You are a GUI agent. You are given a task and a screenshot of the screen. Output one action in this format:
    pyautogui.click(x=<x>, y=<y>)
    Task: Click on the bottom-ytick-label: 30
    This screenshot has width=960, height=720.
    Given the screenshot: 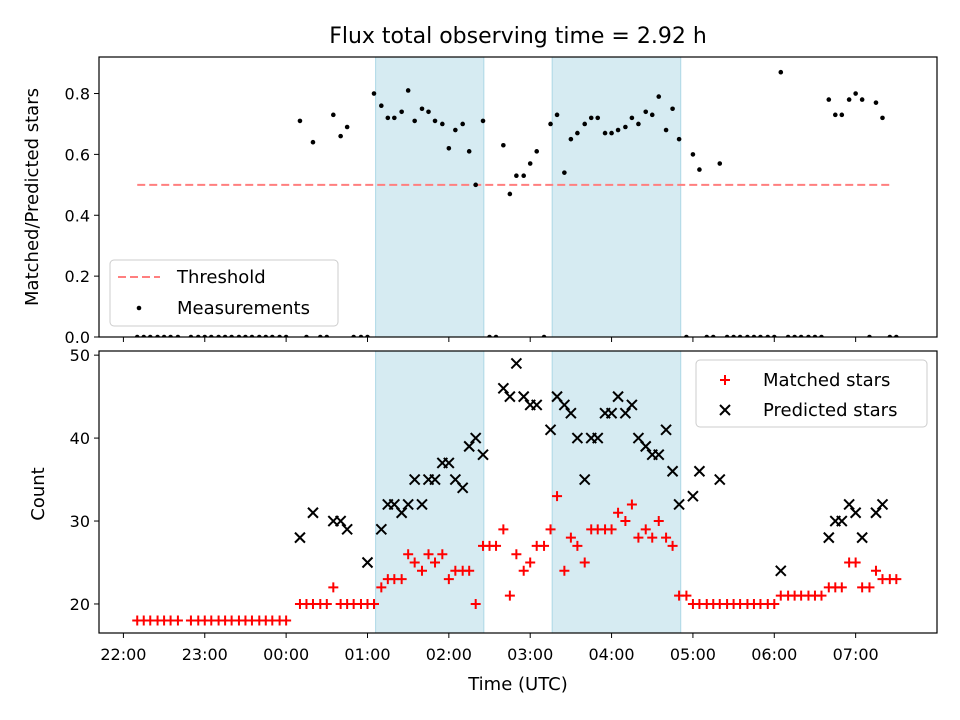 What is the action you would take?
    pyautogui.click(x=80, y=521)
    